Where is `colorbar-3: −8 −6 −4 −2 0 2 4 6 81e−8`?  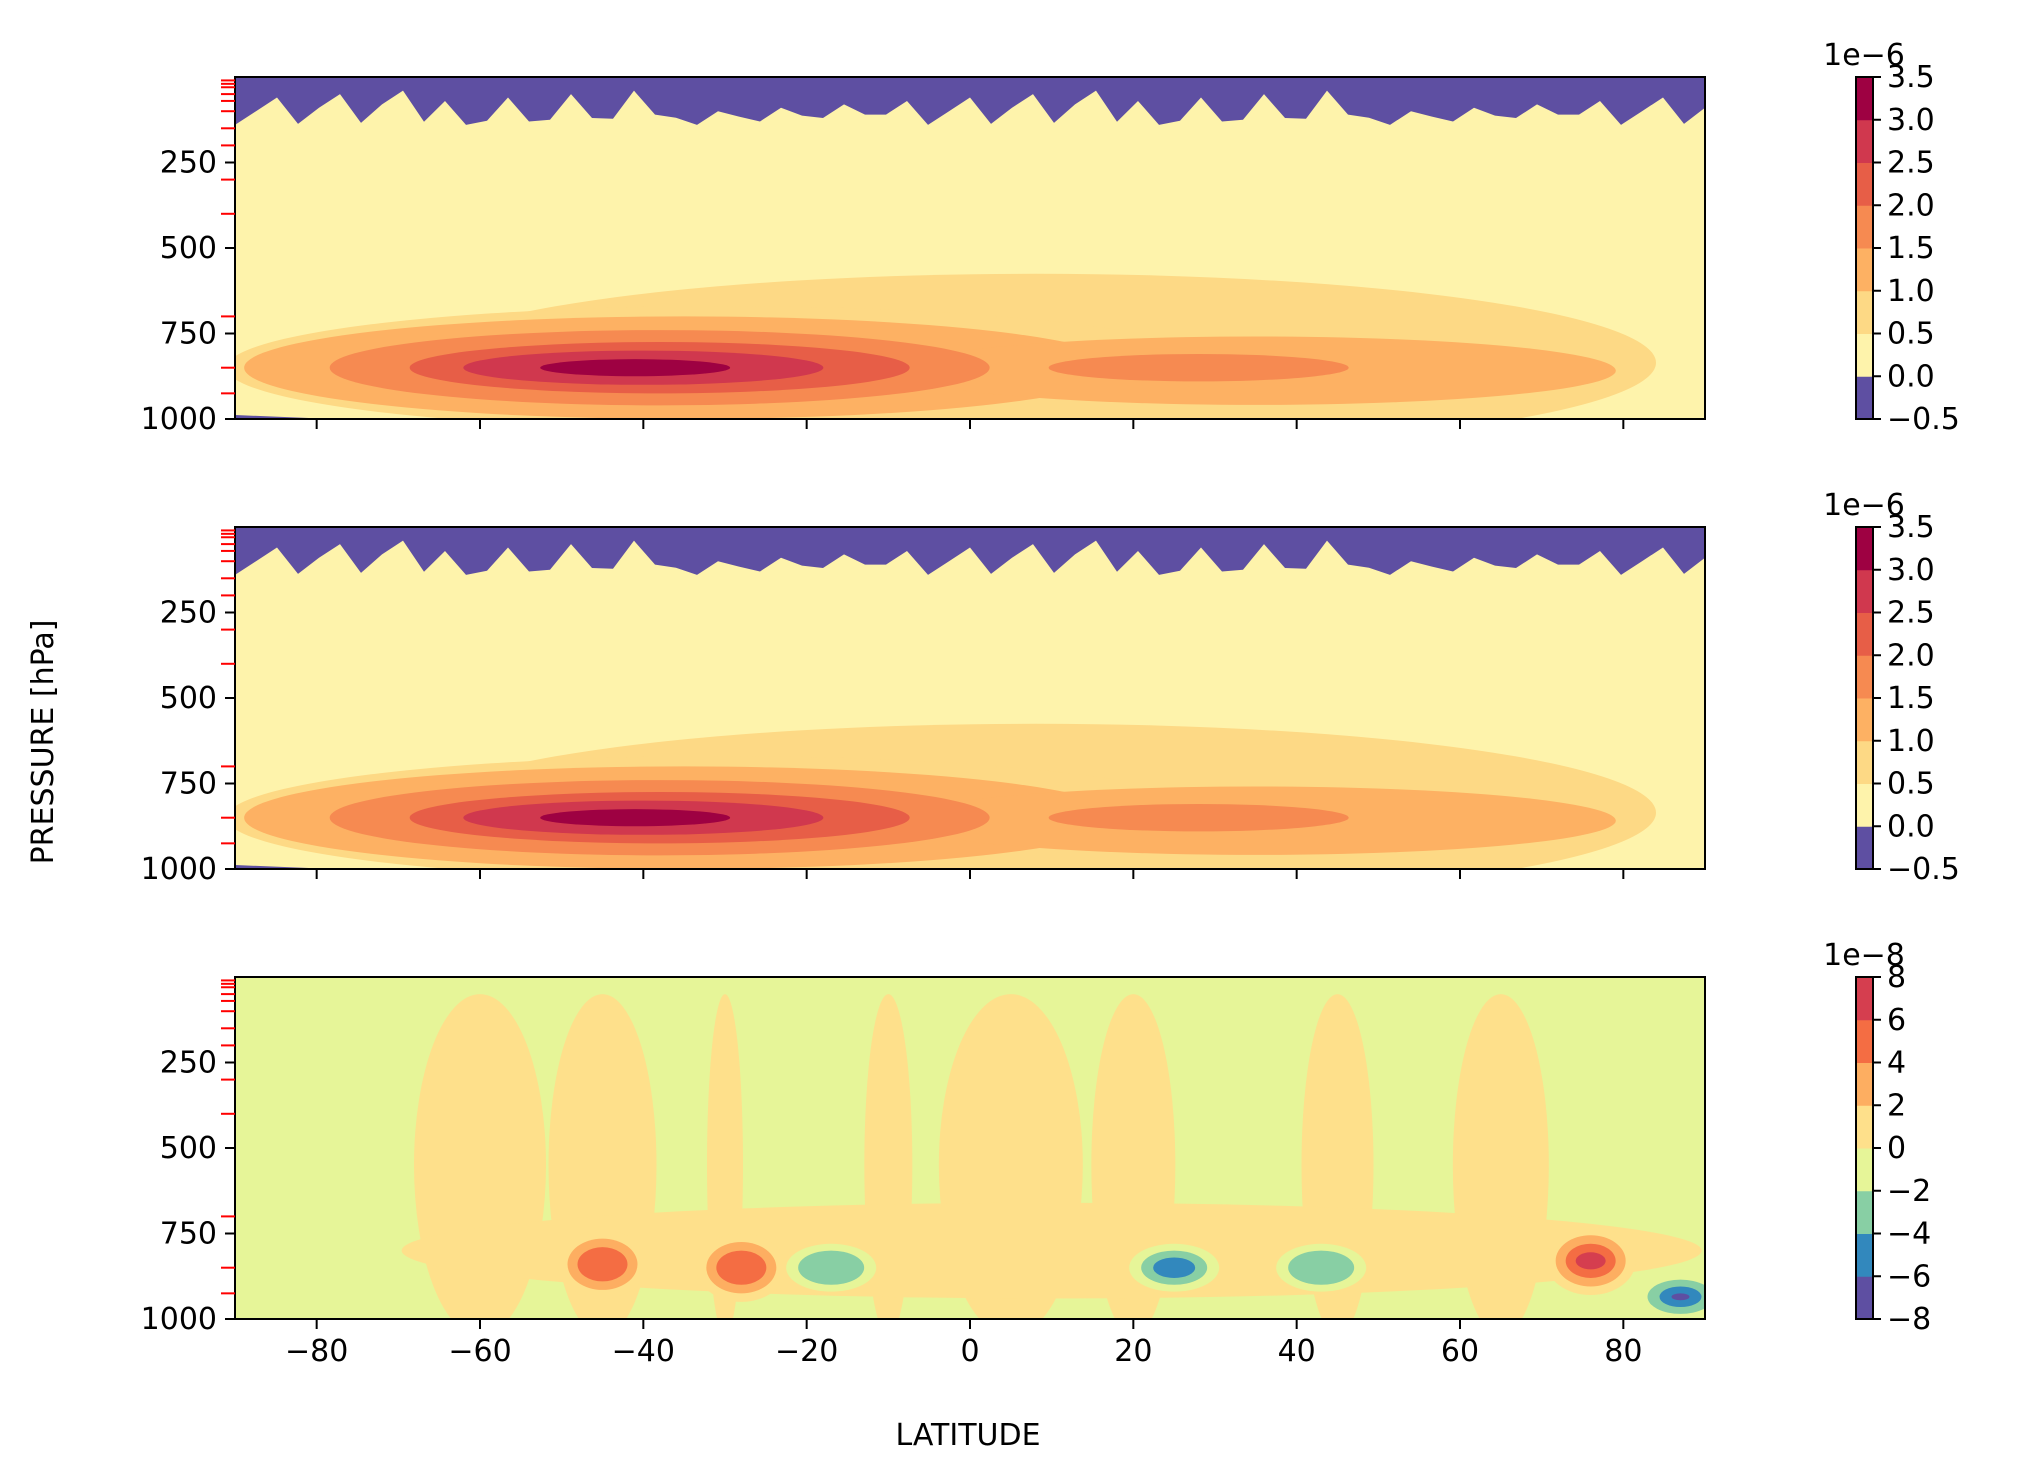
colorbar-3: −8 −6 −4 −2 0 2 4 6 81e−8 is located at coordinates (1877, 1137).